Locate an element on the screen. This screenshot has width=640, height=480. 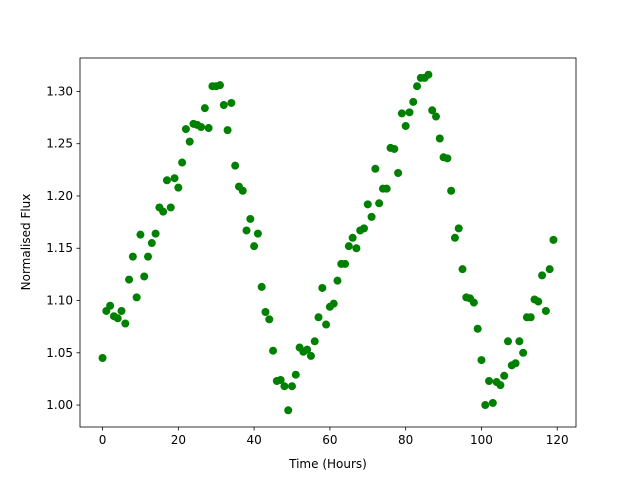
y-tick-label: 1.30 is located at coordinates (59, 91).